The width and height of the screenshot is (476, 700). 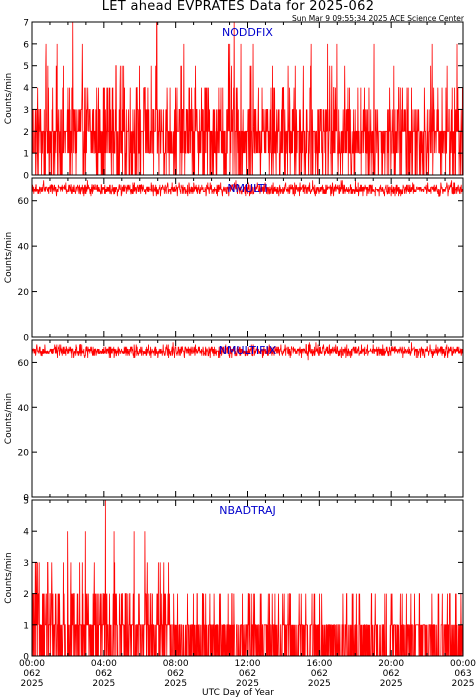 I want to click on x-axis-title: UTC Day of Year, so click(x=238, y=693).